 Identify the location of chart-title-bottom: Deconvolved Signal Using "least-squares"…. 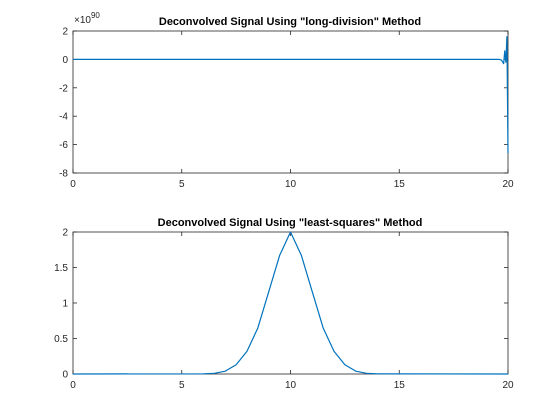
(290, 223).